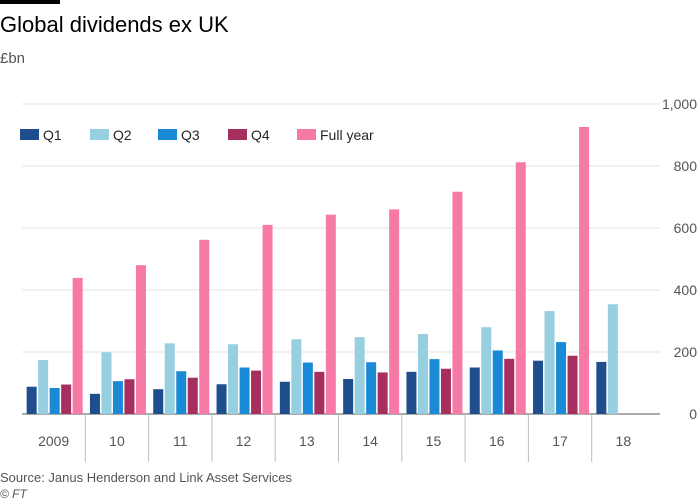  I want to click on x-tick-label: 12, so click(244, 441).